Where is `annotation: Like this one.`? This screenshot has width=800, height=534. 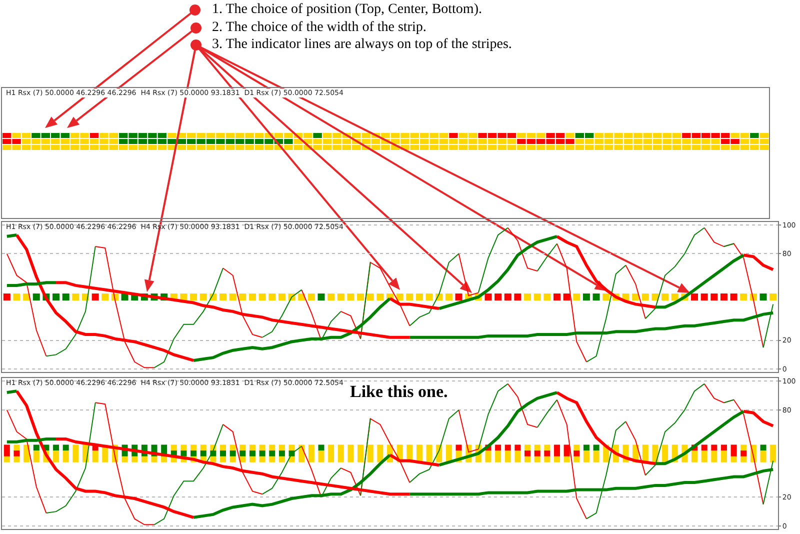 annotation: Like this one. is located at coordinates (399, 391).